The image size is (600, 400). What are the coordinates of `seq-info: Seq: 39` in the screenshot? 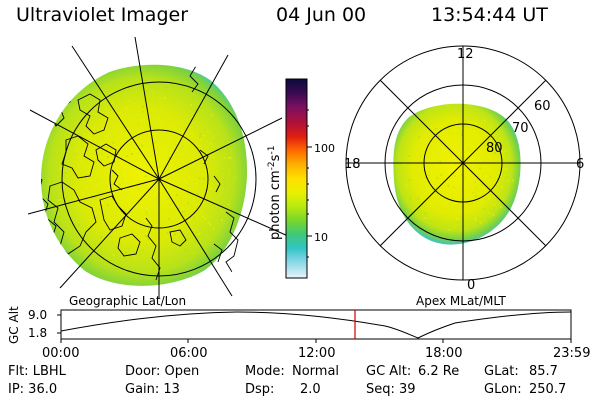 It's located at (391, 389).